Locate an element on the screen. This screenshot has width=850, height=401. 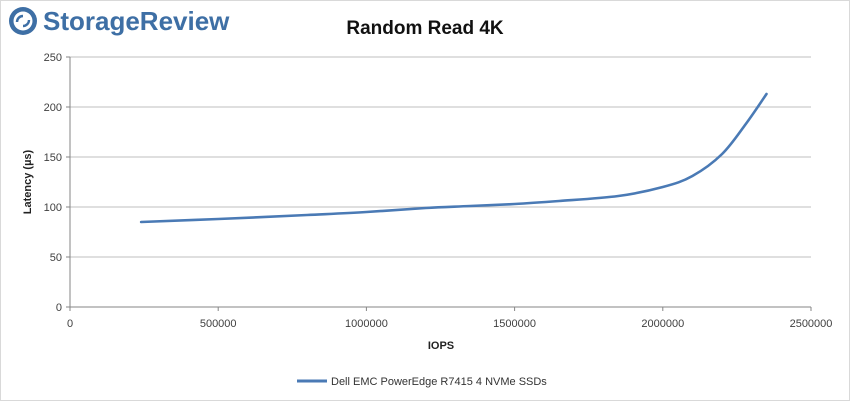
x-tick-label: 1000000 is located at coordinates (366, 324).